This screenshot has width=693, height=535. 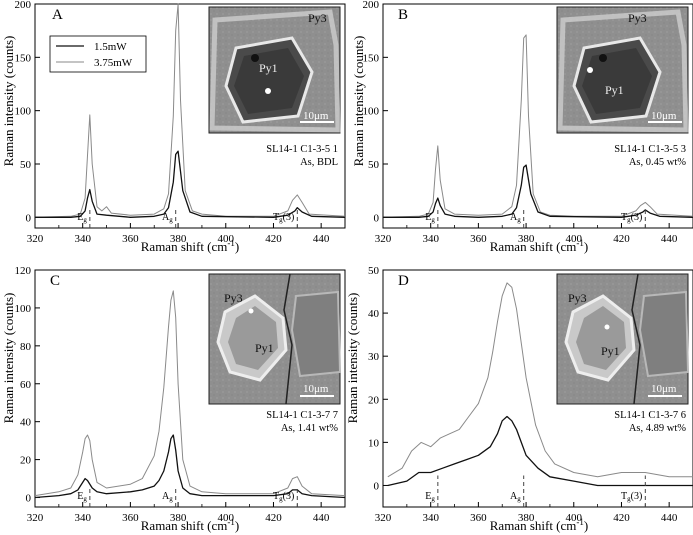 I want to click on sample-composition: As, 1.41 wt%, so click(x=309, y=428).